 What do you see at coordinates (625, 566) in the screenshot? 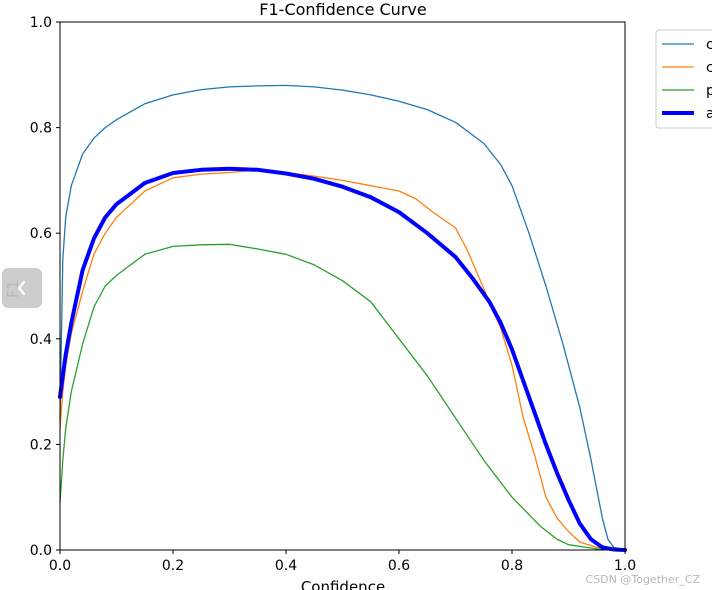
I see `x-tick-label: 1.0` at bounding box center [625, 566].